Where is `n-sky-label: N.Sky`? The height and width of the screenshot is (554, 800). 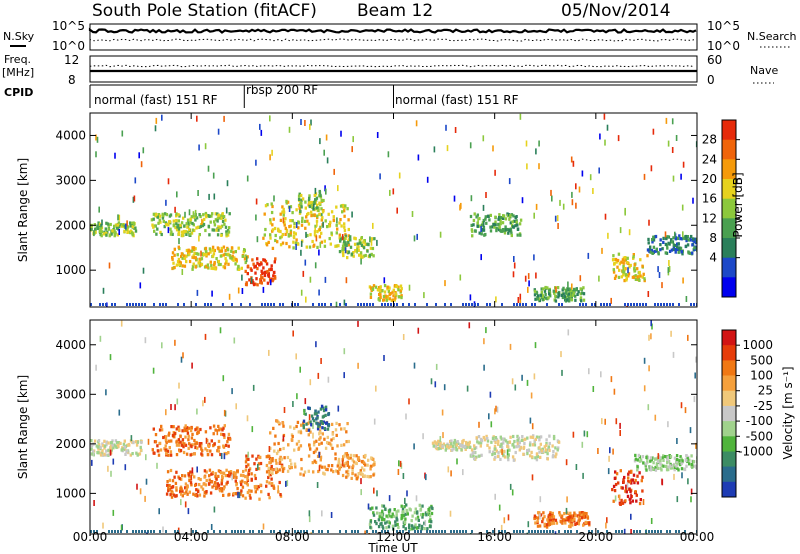 n-sky-label: N.Sky is located at coordinates (19, 36).